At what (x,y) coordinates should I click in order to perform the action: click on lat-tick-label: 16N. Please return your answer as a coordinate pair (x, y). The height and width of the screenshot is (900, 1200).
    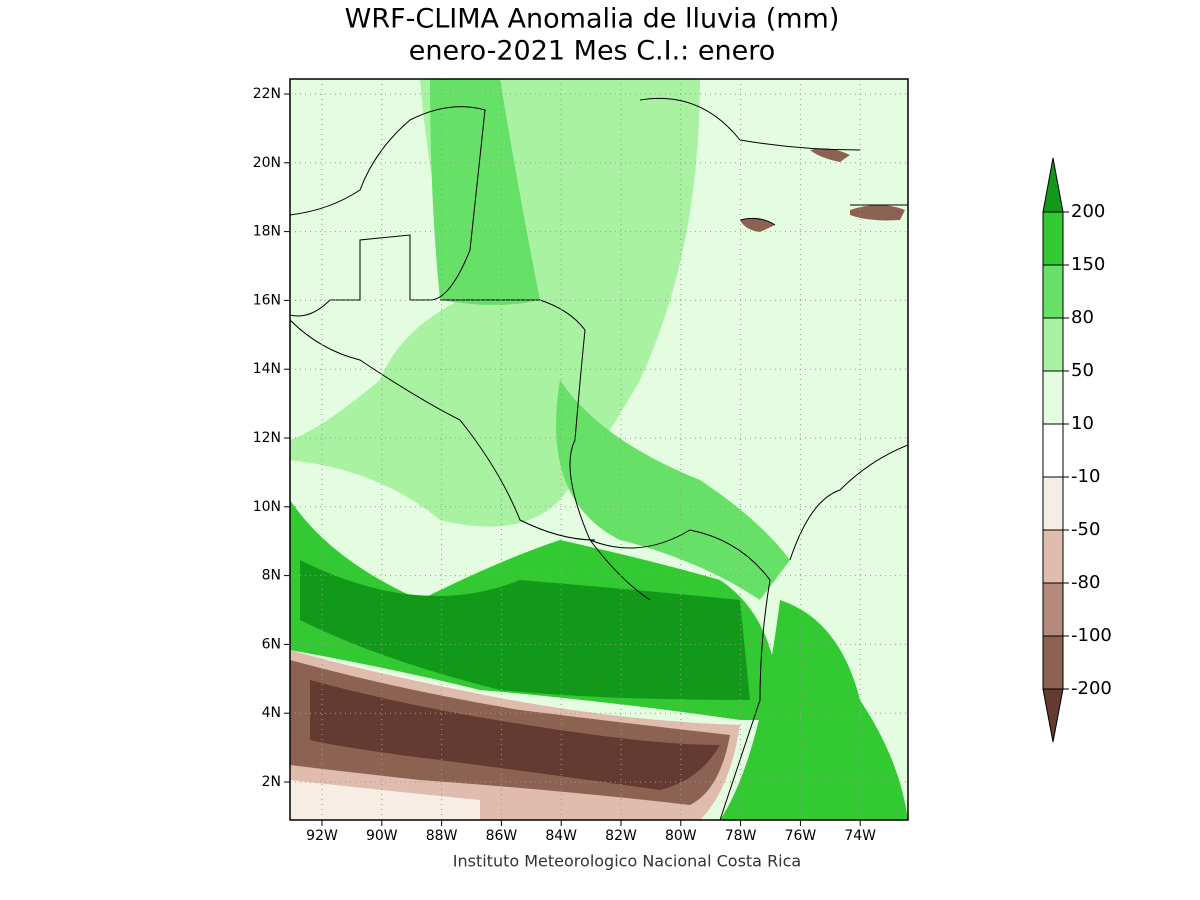
    Looking at the image, I should click on (267, 300).